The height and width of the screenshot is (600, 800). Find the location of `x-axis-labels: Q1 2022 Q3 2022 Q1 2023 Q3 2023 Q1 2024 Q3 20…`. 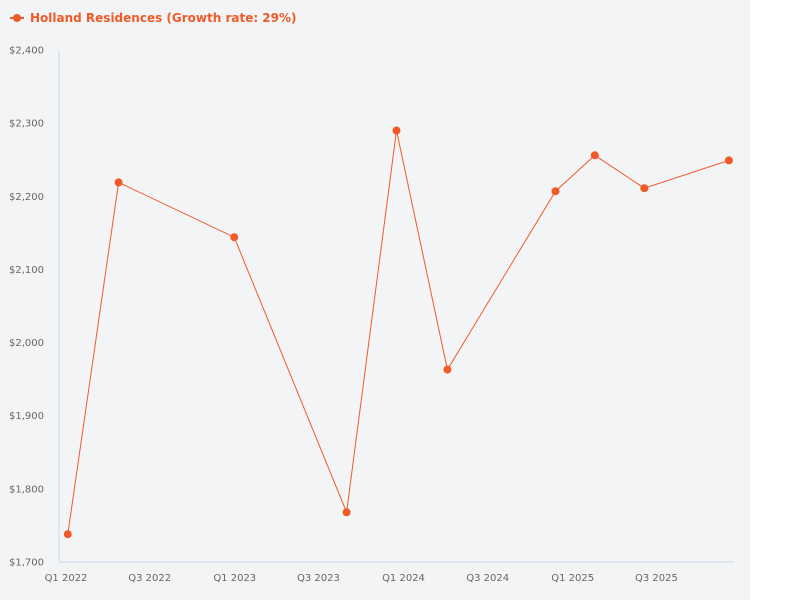

x-axis-labels: Q1 2022 Q3 2022 Q1 2023 Q3 2023 Q1 2024 Q3 20… is located at coordinates (361, 578).